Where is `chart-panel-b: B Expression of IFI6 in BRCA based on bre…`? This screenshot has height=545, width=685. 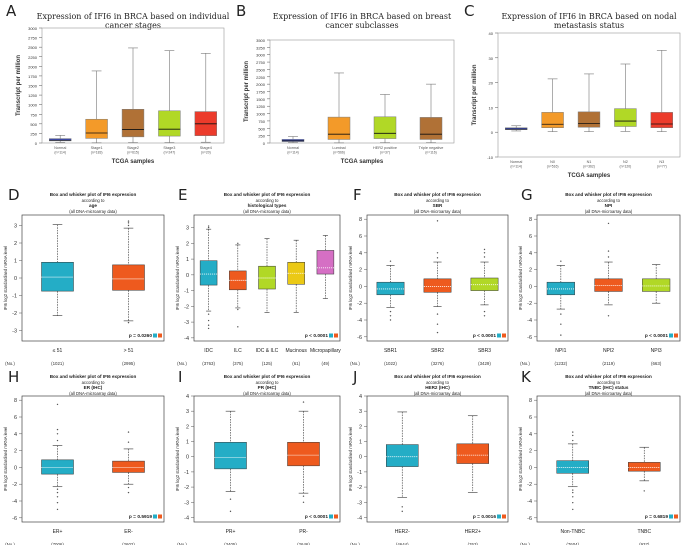
chart-panel-b: B Expression of IFI6 in BRCA based on bre… is located at coordinates (344, 91).